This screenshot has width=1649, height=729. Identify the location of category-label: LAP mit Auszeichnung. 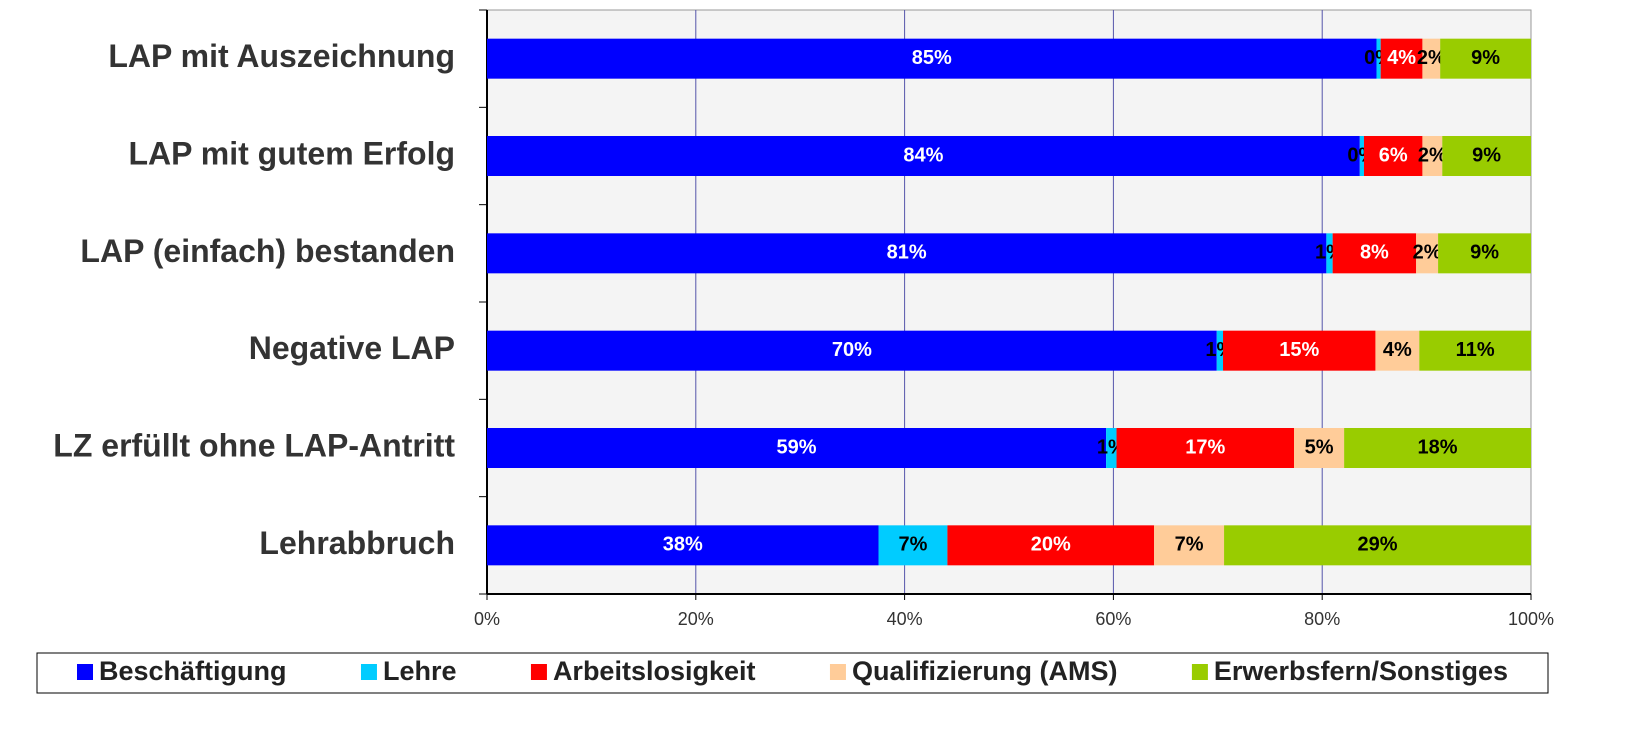
(281, 56).